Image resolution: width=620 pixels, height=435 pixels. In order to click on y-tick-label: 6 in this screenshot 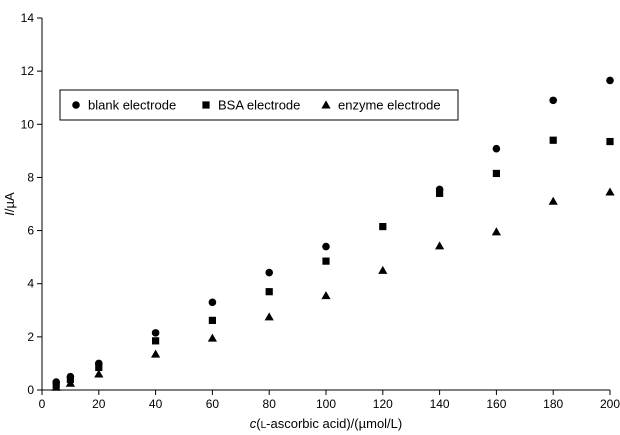, I will do `click(30, 231)`.